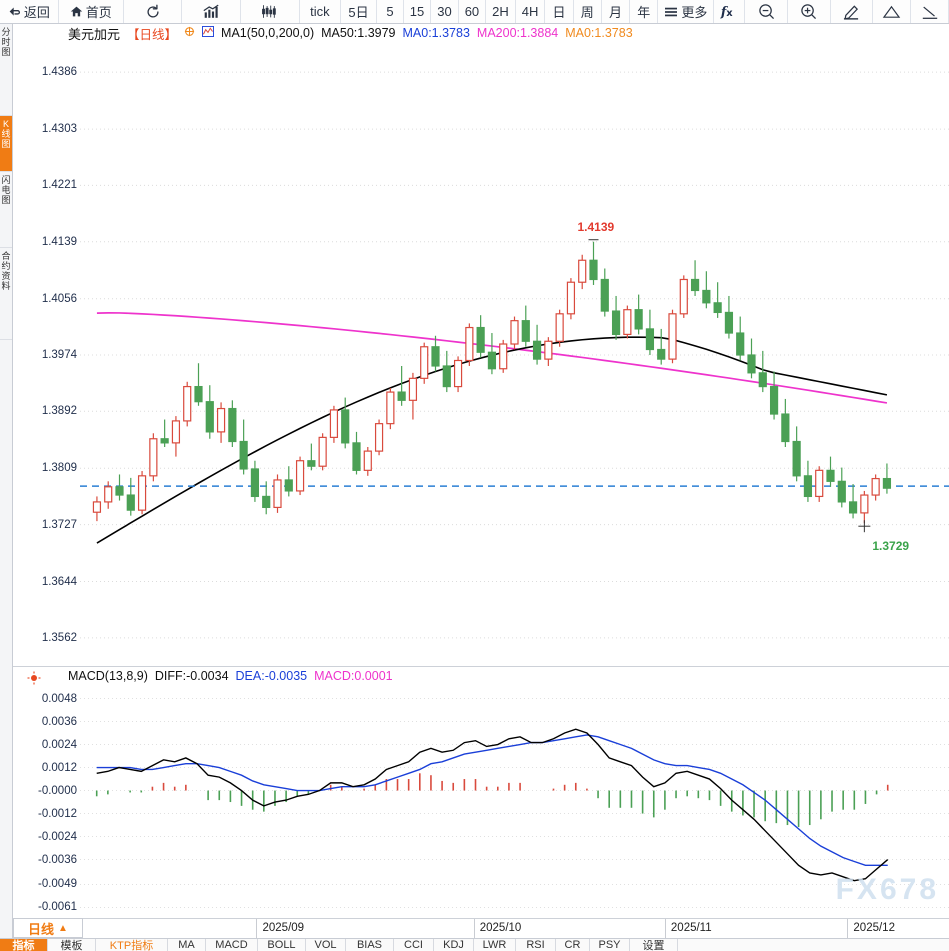 The image size is (949, 951). Describe the element at coordinates (6, 294) in the screenshot. I see `sidebar-item-3: 合约资料` at that location.